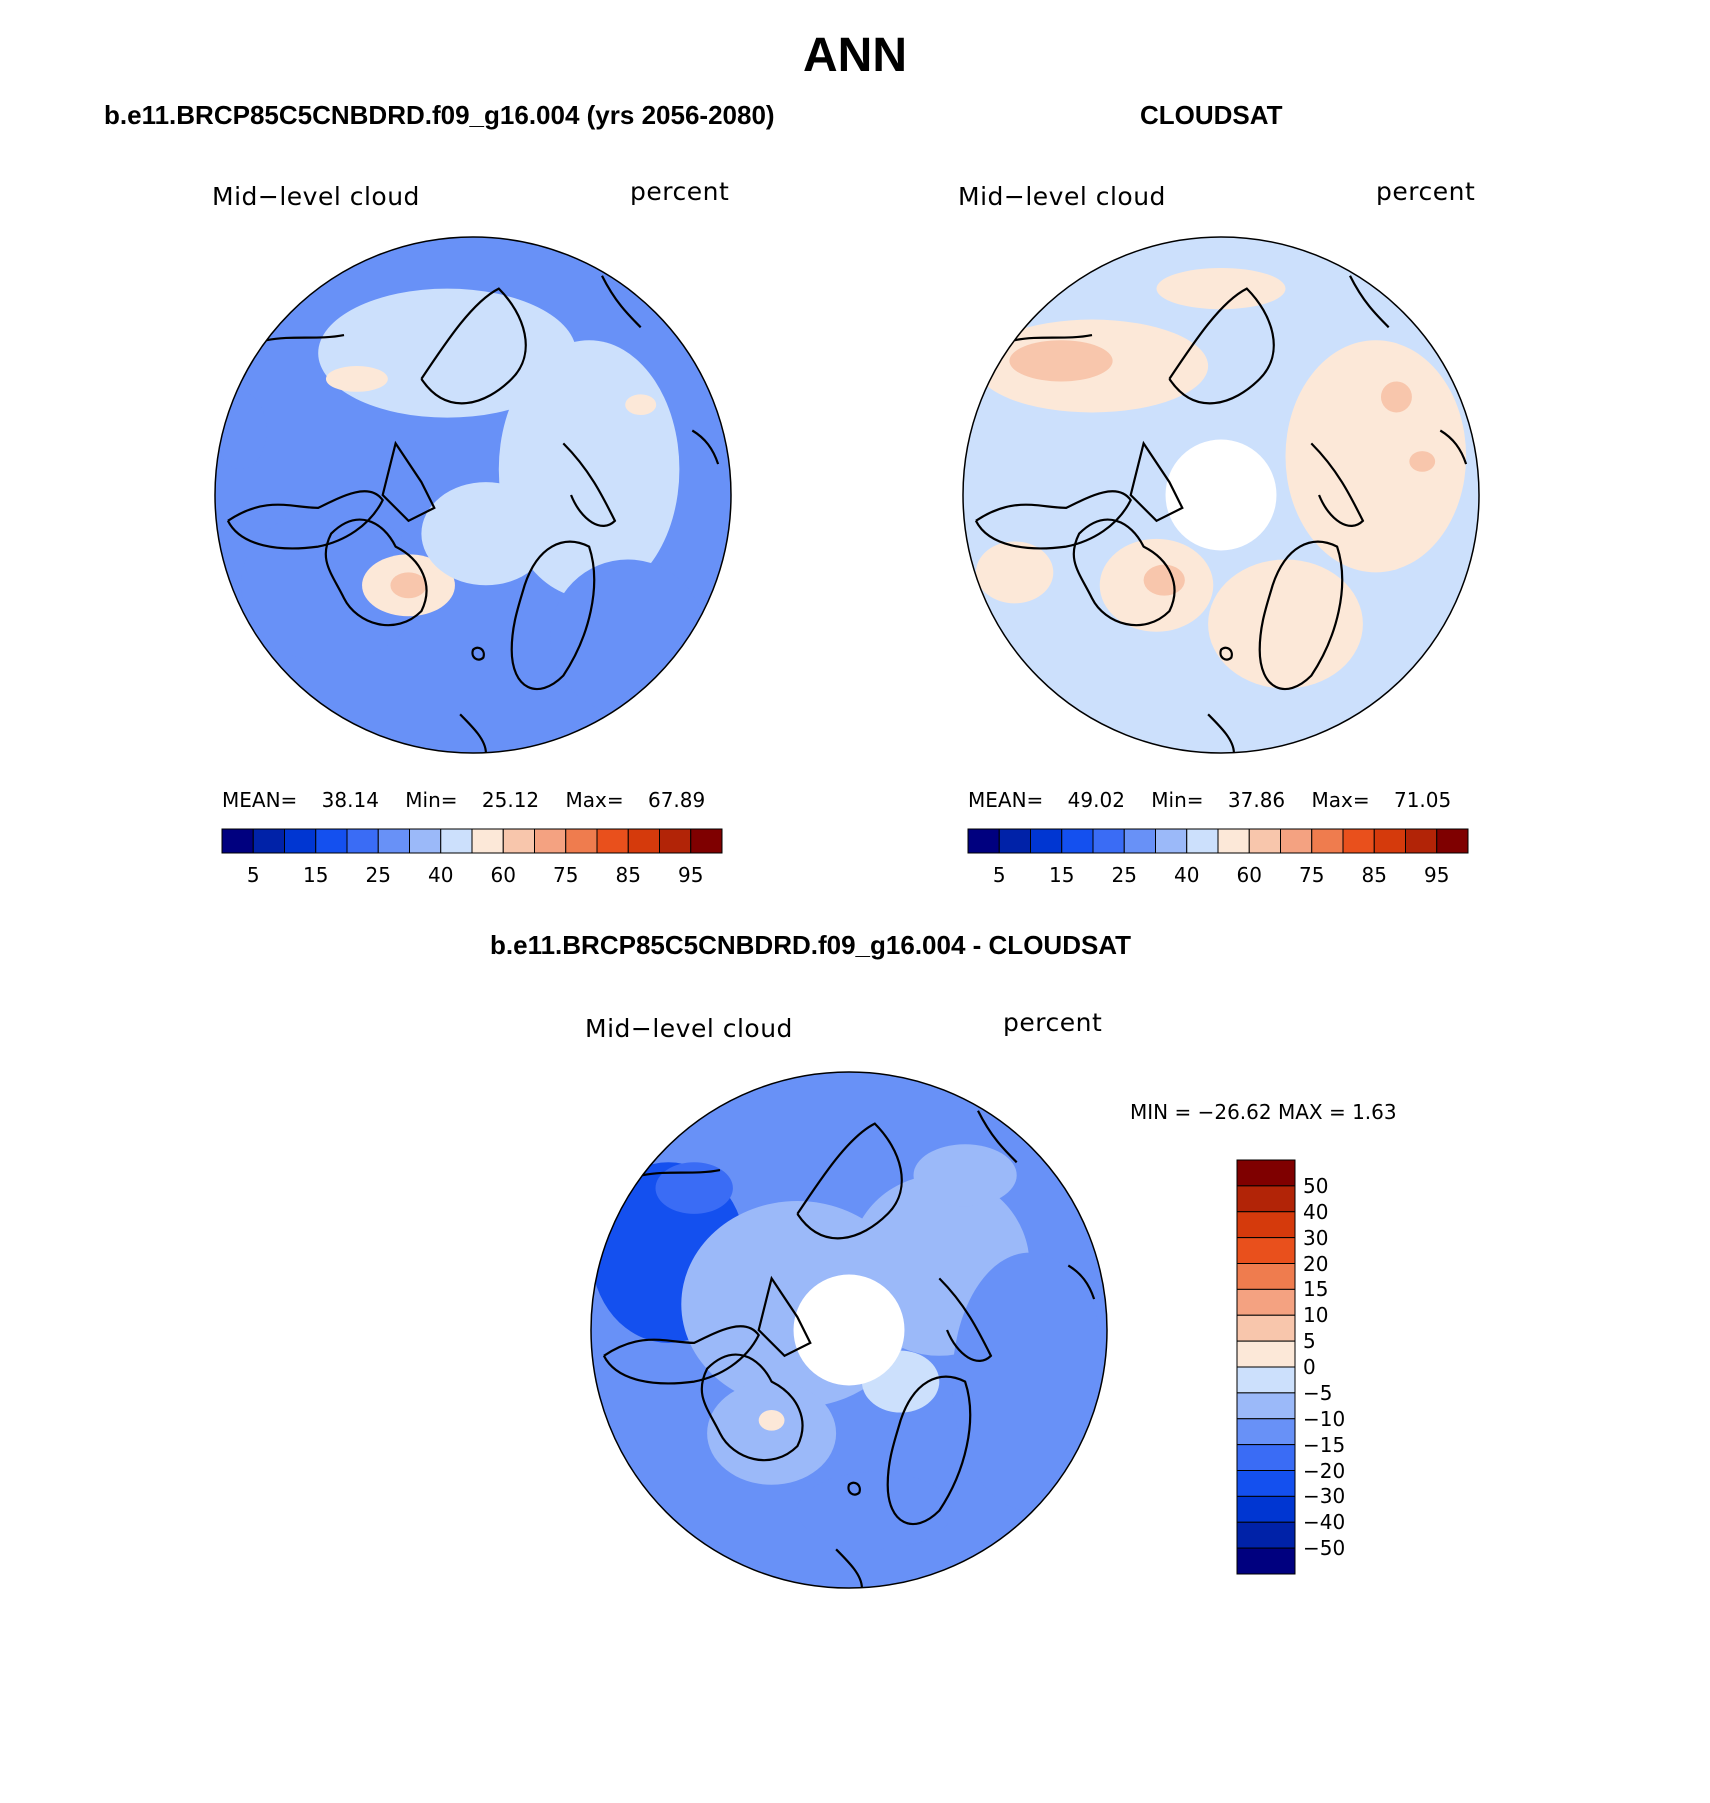  Describe the element at coordinates (1324, 1496) in the screenshot. I see `colorbar-tick-label: −30` at that location.